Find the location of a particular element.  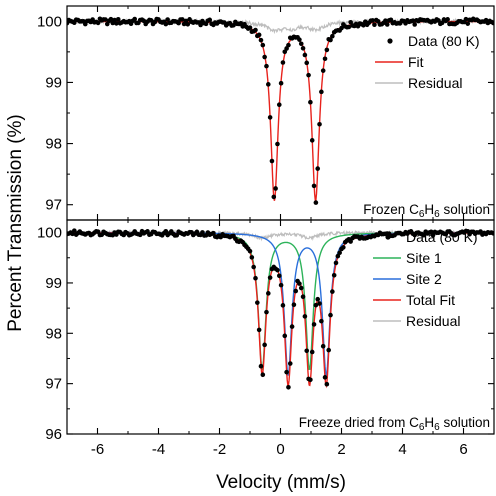

x-tick-label: -2 is located at coordinates (219, 449).